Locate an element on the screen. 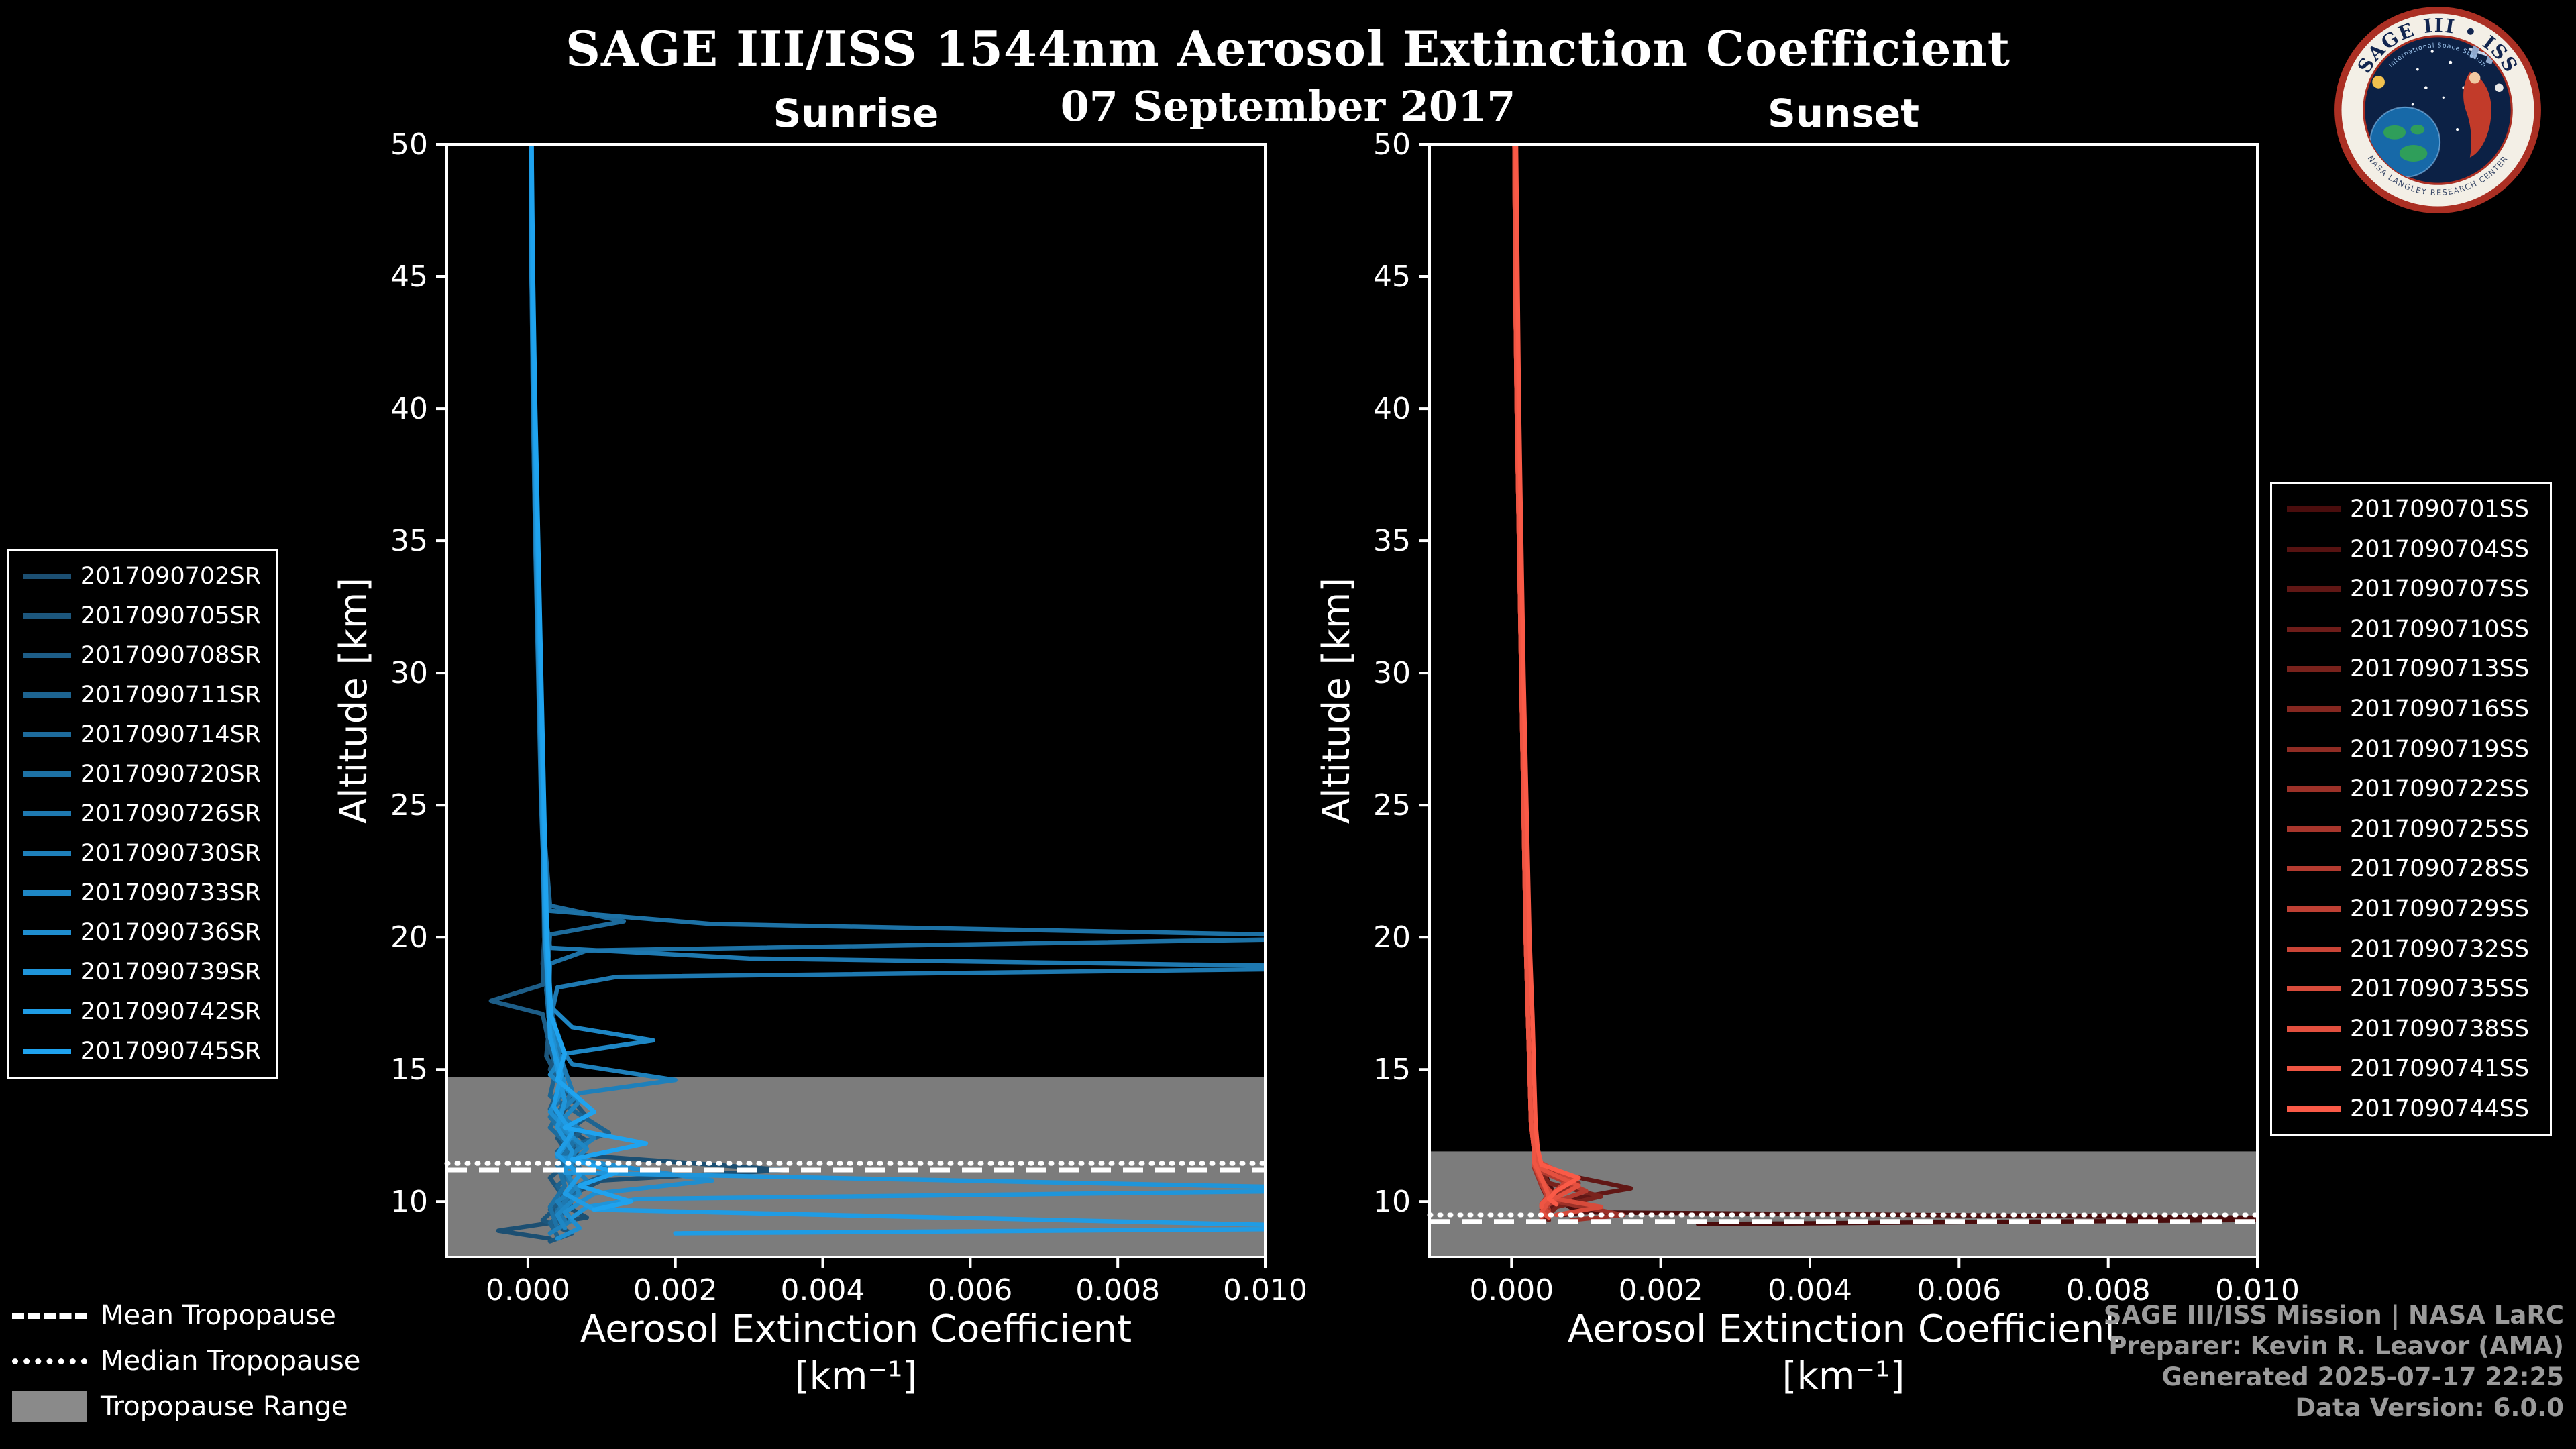 Image resolution: width=2576 pixels, height=1449 pixels. logo-moon is located at coordinates (2499, 87).